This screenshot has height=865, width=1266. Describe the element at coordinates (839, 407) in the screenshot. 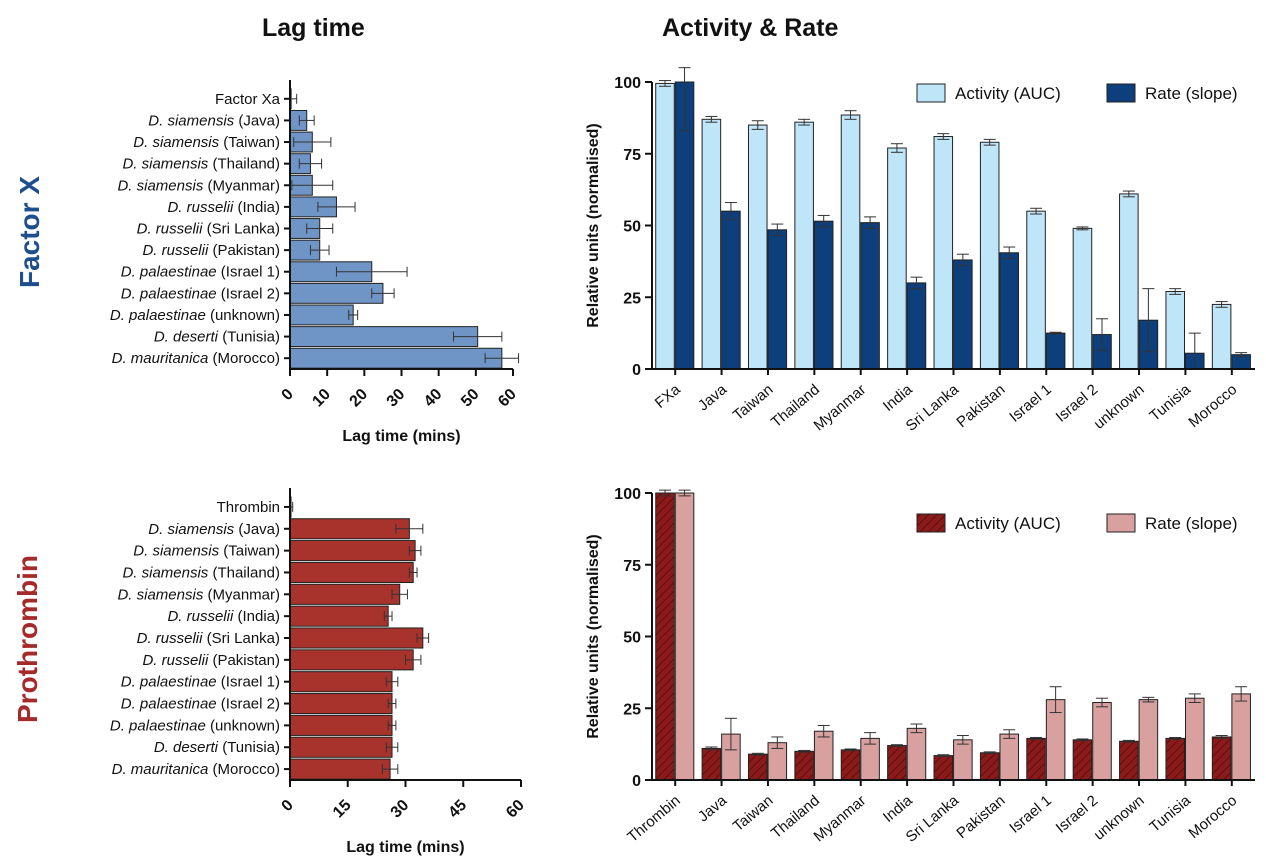

I see `x-category-label: Myanmar` at that location.